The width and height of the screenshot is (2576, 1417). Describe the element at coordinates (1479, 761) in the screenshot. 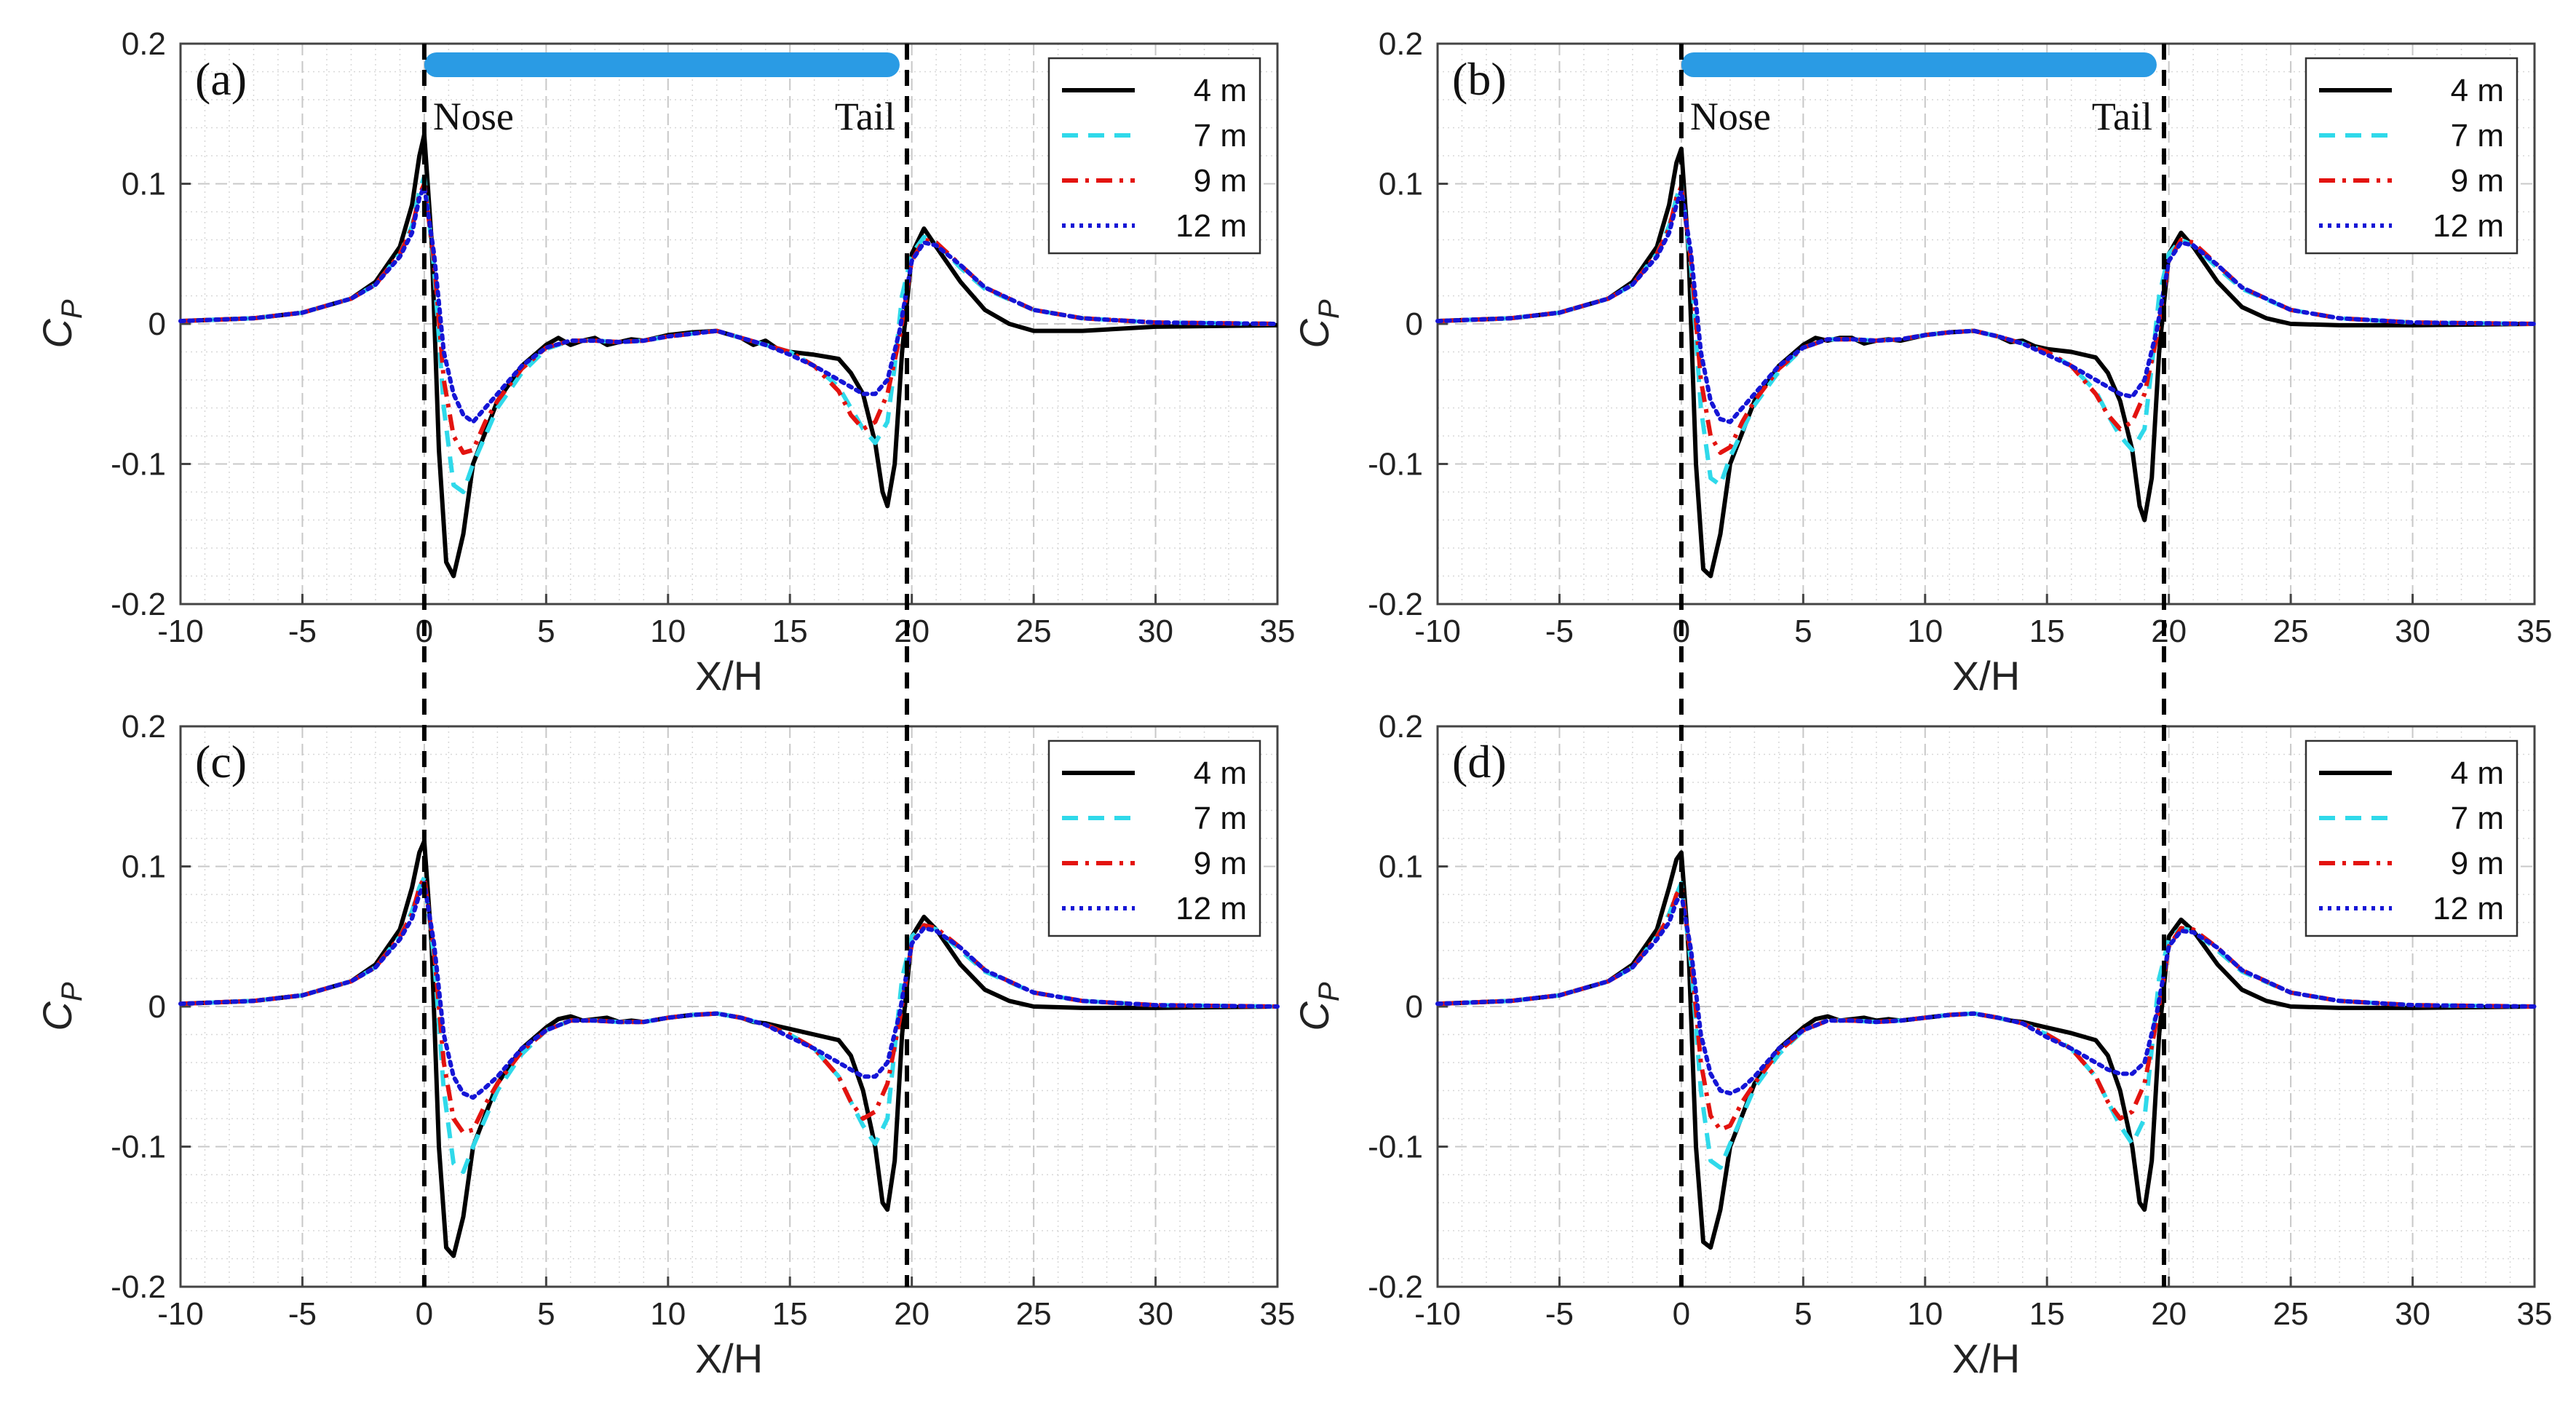

I see `panel-label: (d)` at that location.